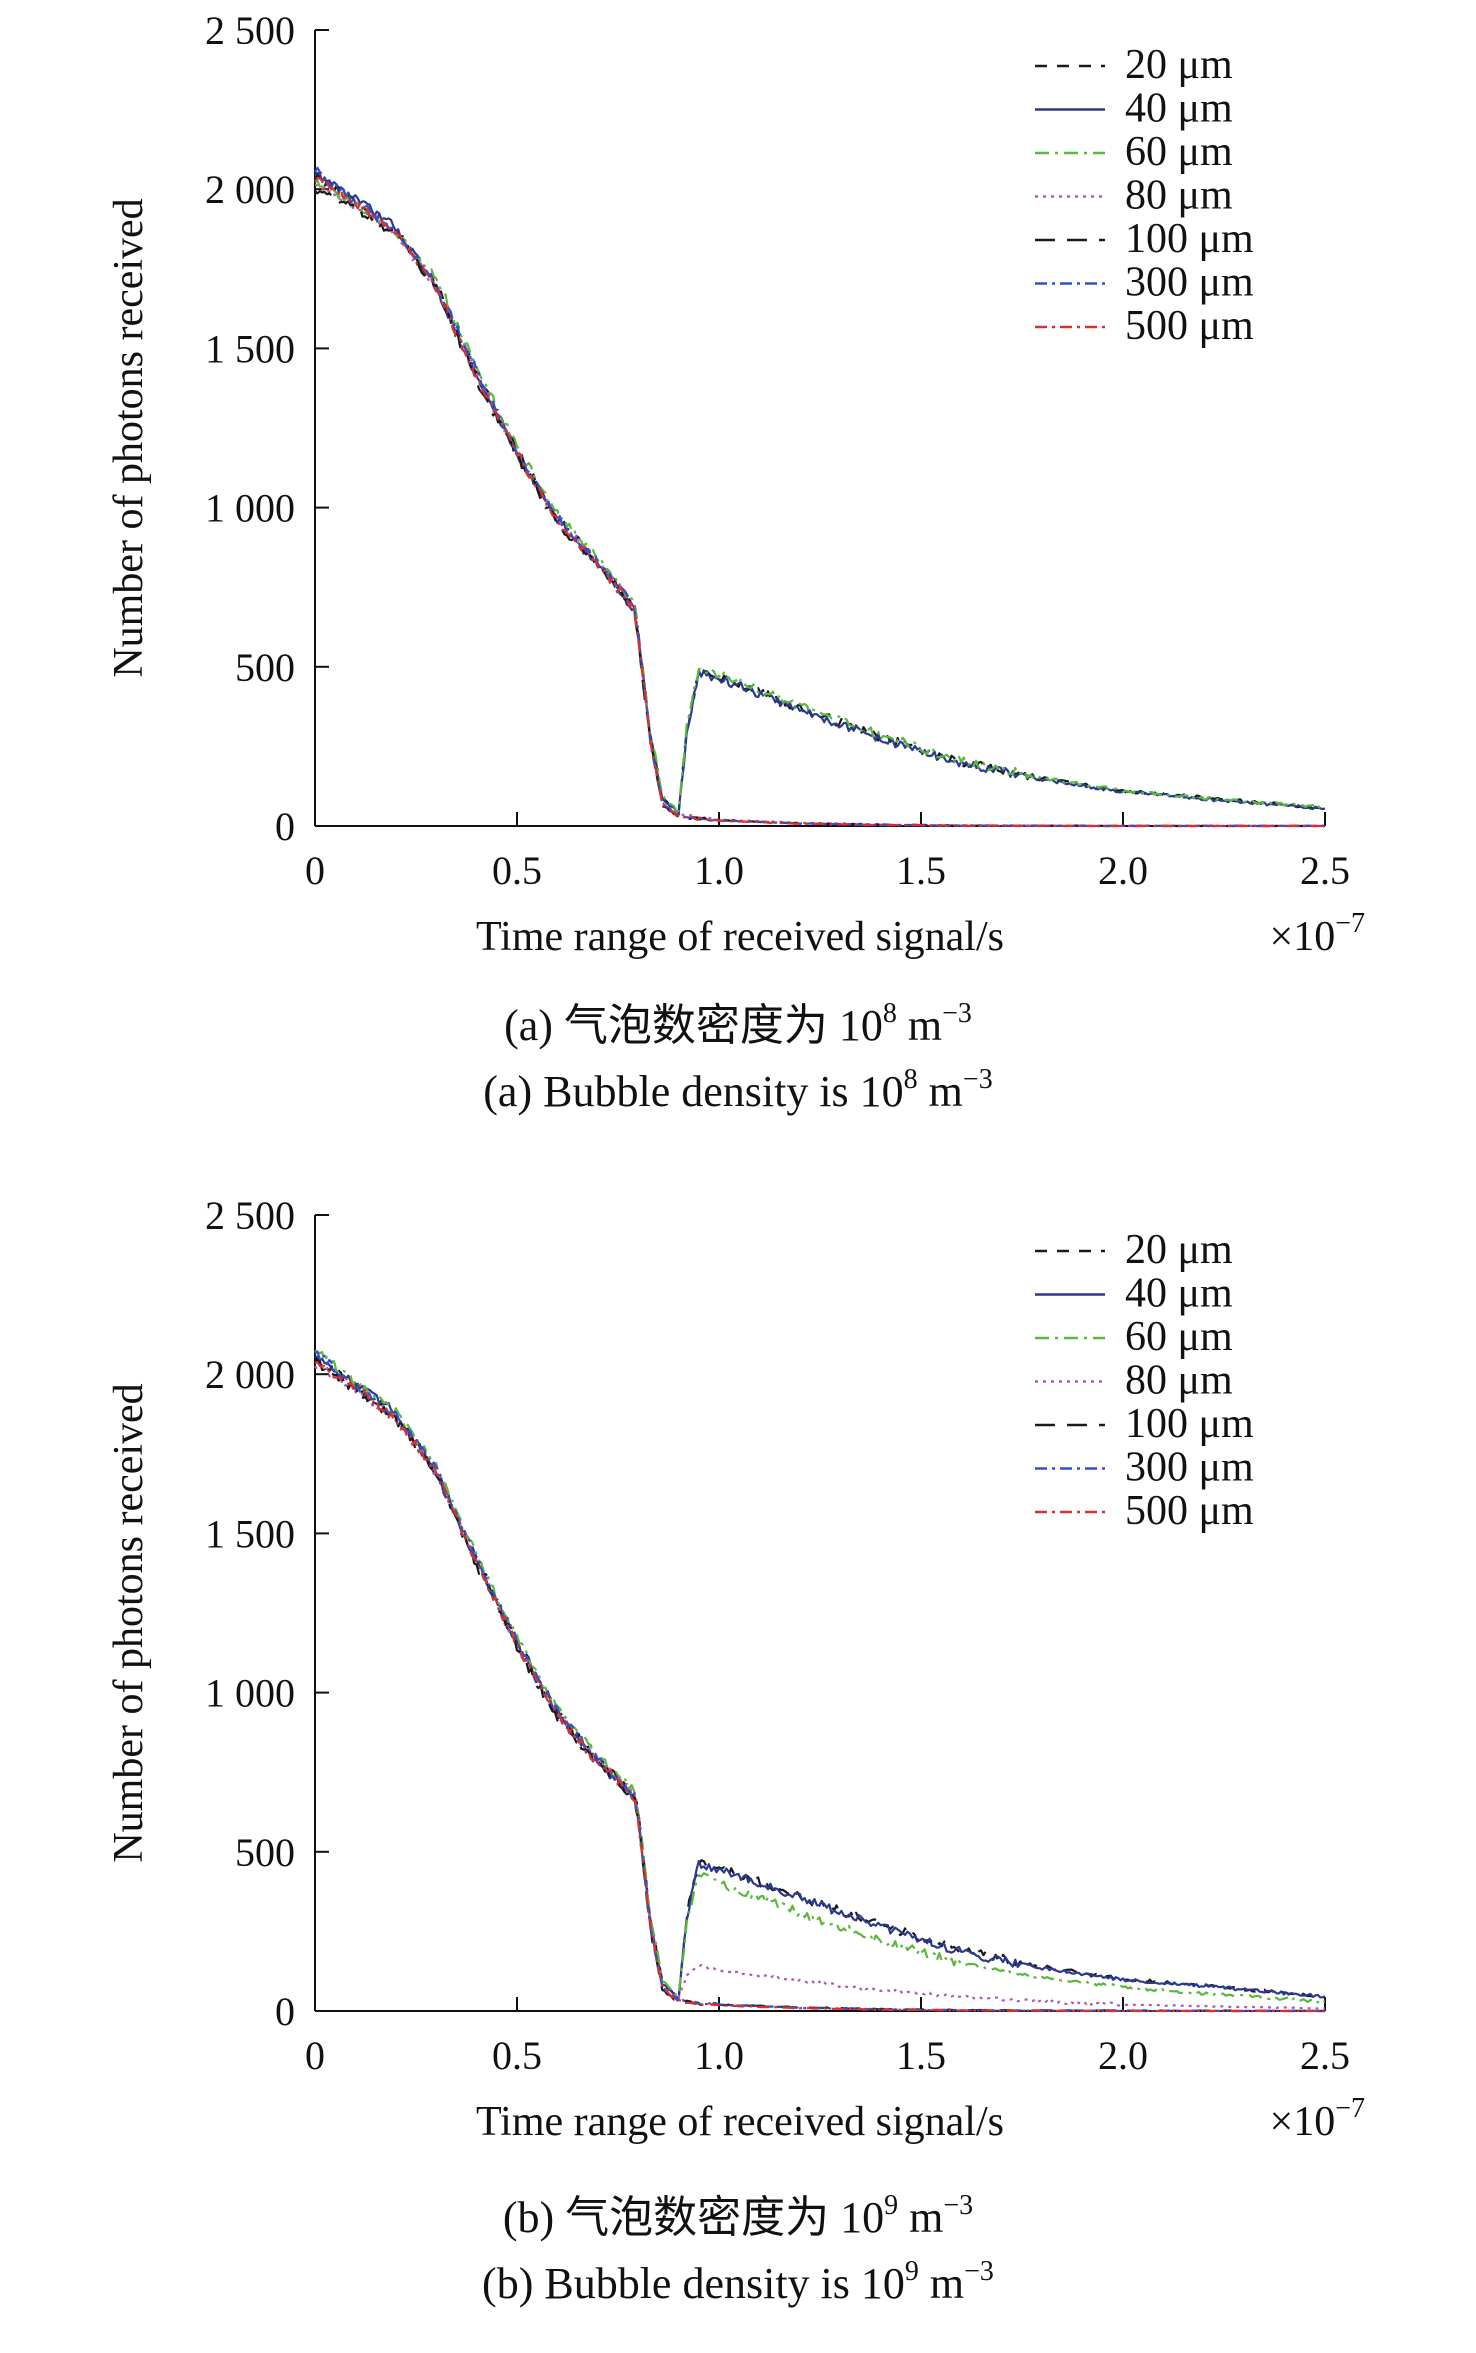 The width and height of the screenshot is (1476, 2353). I want to click on caption-cn-a: (a) 气泡数密度为 108 m−3, so click(738, 1024).